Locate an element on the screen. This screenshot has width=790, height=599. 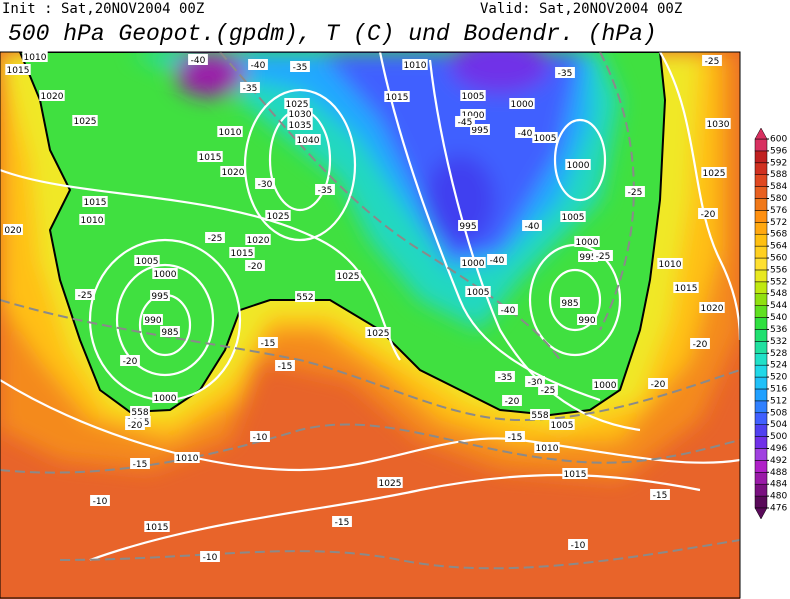
contour-label: 985 is located at coordinates (569, 304).